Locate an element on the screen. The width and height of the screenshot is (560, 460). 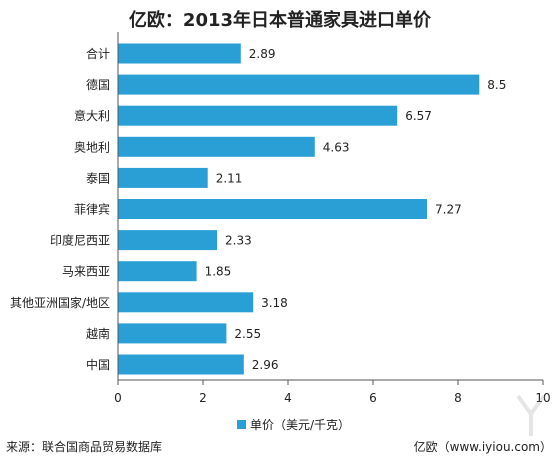
category-label-10: 中国 is located at coordinates (98, 364).